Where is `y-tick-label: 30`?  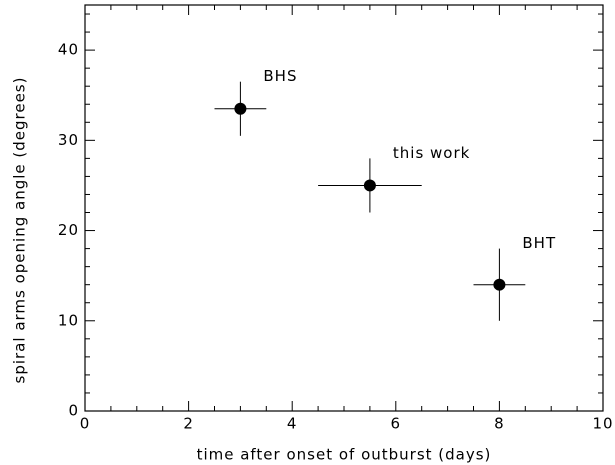
y-tick-label: 30 is located at coordinates (68, 140).